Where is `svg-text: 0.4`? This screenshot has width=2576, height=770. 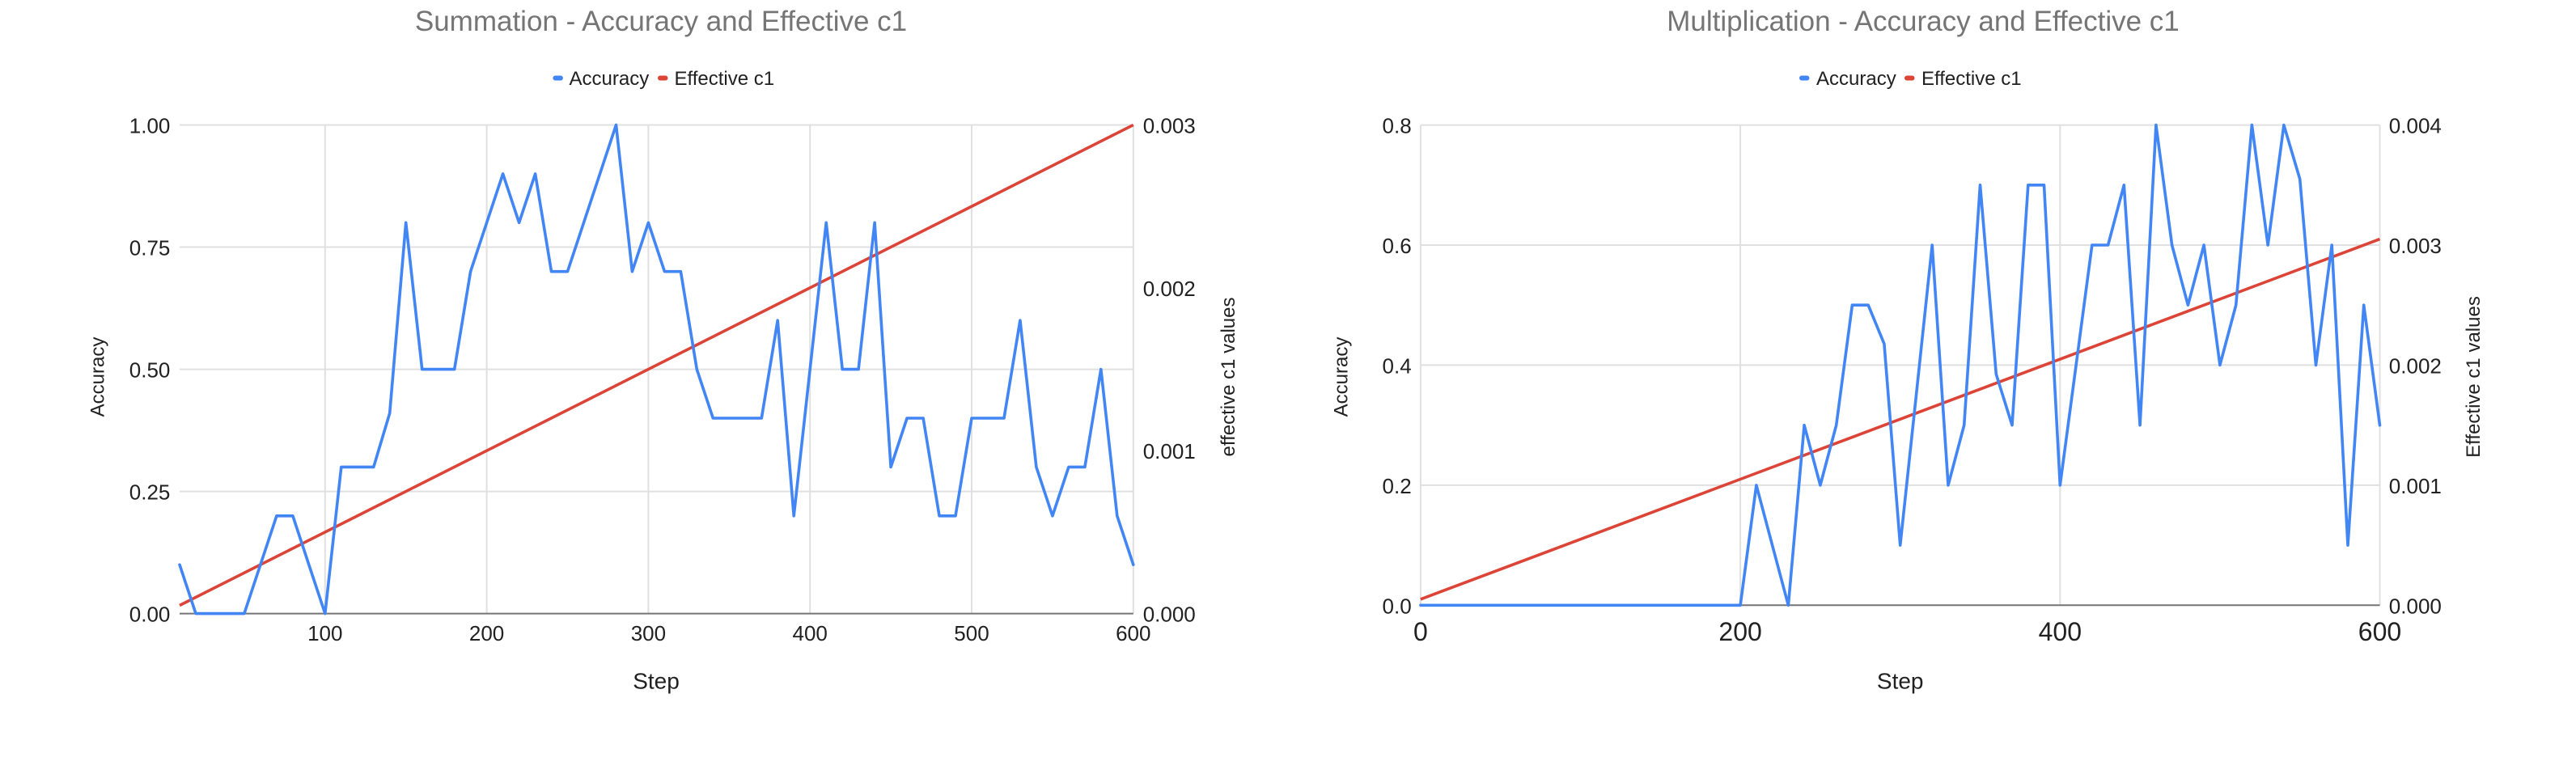 svg-text: 0.4 is located at coordinates (1397, 365).